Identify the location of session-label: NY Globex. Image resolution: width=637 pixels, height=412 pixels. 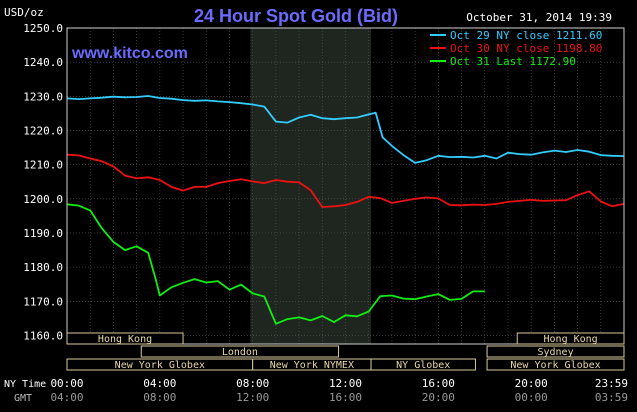
(423, 365).